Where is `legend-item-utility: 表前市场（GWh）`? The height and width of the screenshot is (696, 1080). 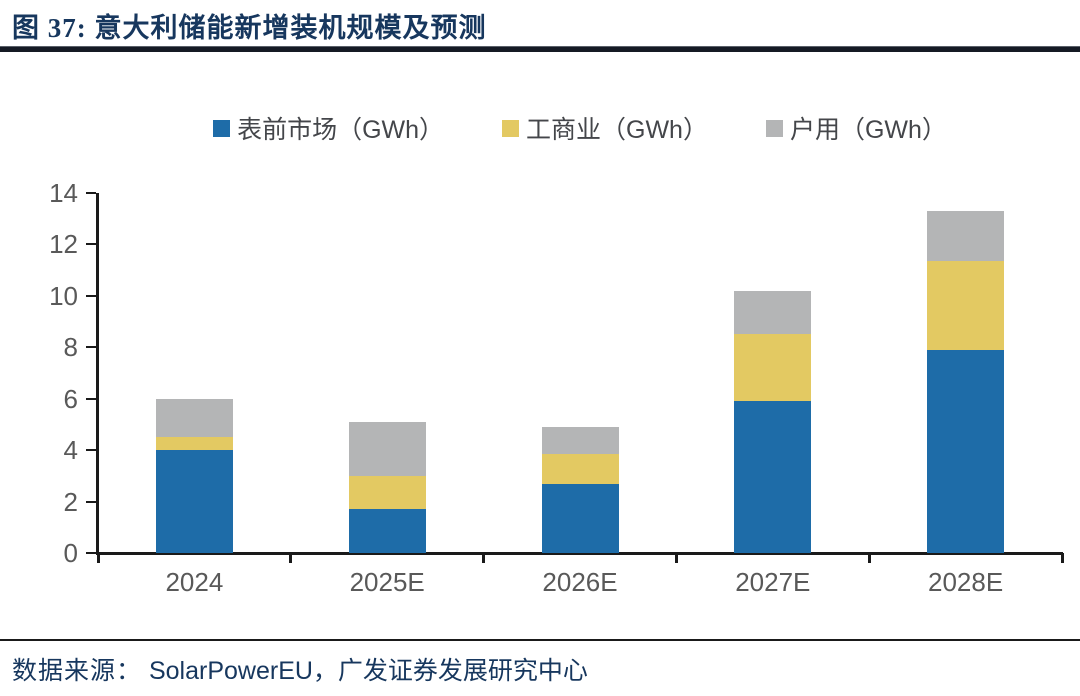 legend-item-utility: 表前市场（GWh） is located at coordinates (328, 128).